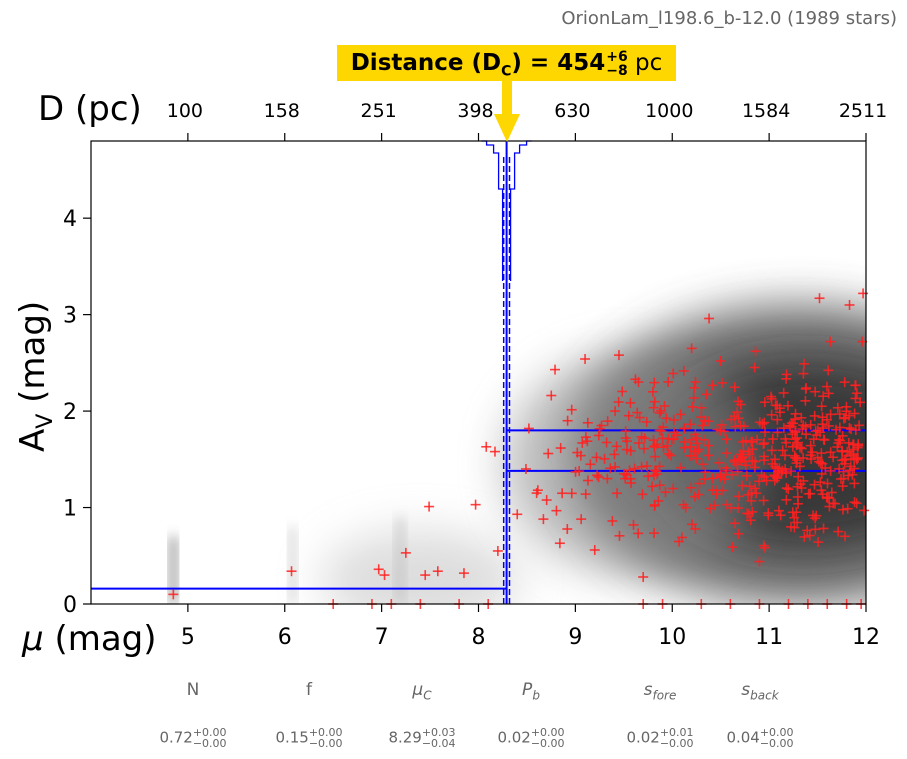  What do you see at coordinates (572, 111) in the screenshot?
I see `top-tick-label: 630` at bounding box center [572, 111].